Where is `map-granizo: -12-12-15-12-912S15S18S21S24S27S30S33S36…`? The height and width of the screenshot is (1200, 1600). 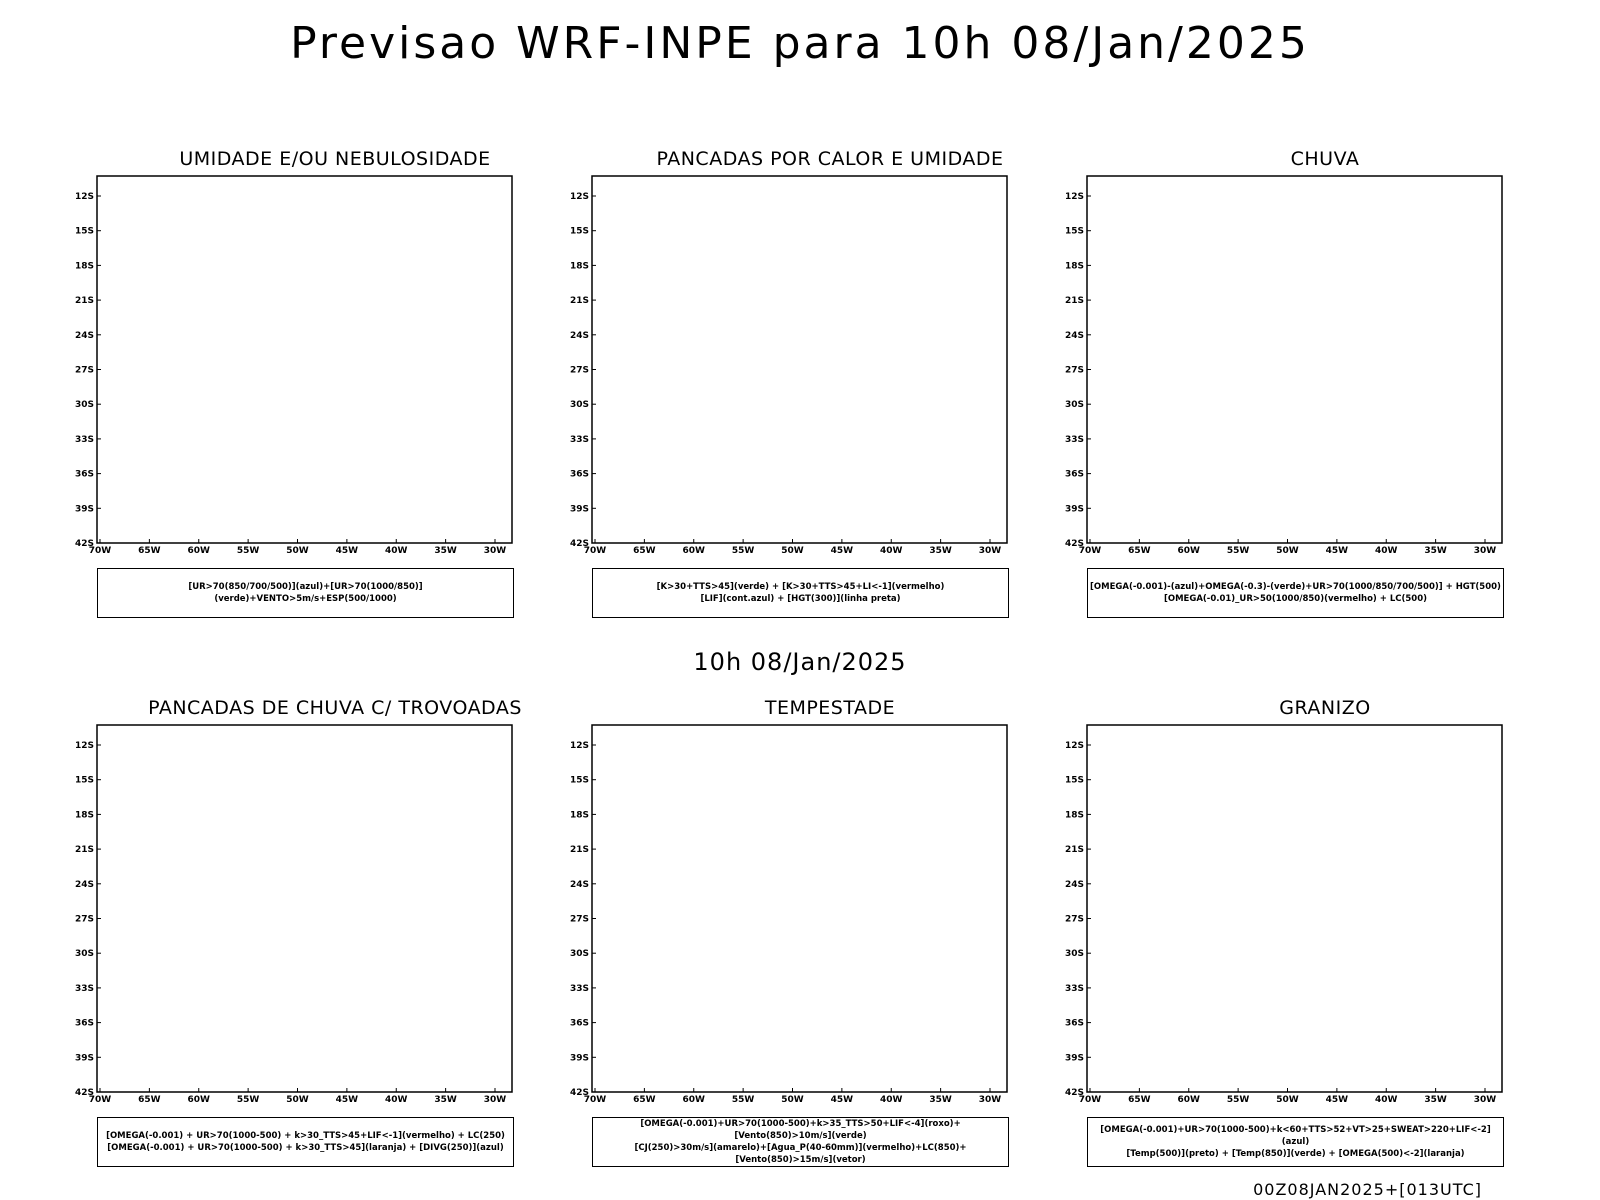
map-granizo: -12-12-15-12-912S15S18S21S24S27S30S33S36… is located at coordinates (1284, 914).